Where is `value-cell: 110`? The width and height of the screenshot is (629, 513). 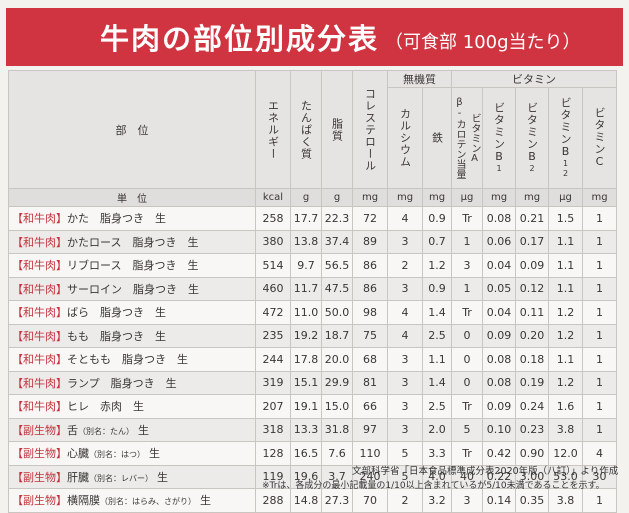
value-cell: 110 is located at coordinates (370, 453).